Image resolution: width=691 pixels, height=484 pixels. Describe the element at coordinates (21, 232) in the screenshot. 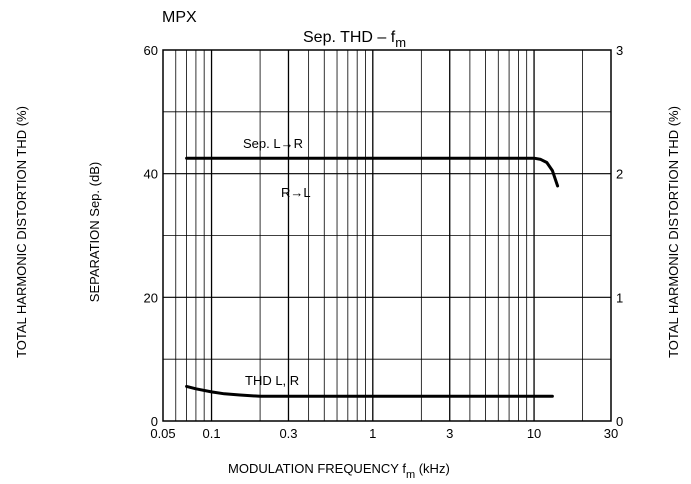

I see `y-axis-label-left-outer: TOTAL HARMONIC DISTORTION THD (%)` at that location.